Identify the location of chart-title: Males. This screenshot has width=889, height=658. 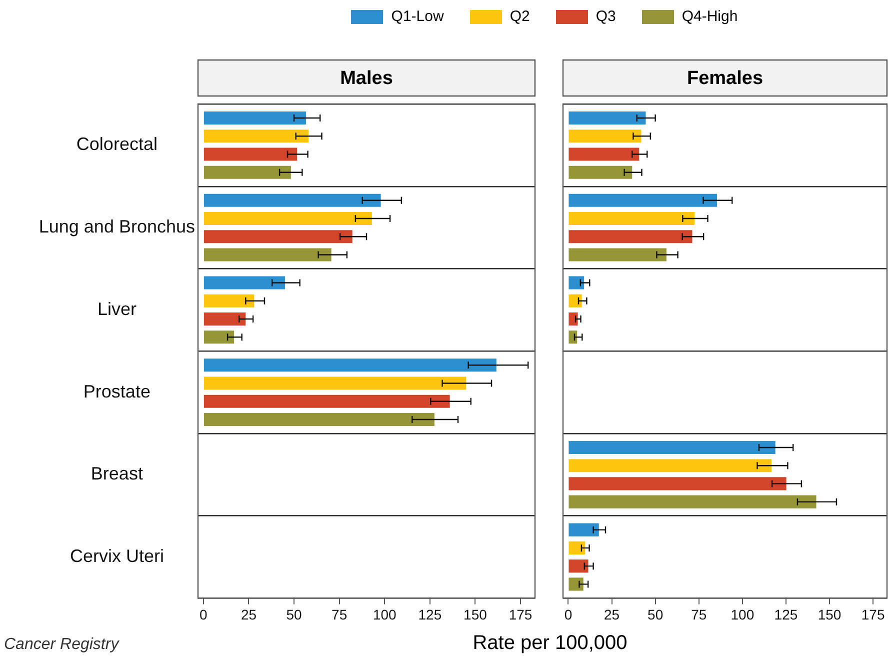
(366, 79).